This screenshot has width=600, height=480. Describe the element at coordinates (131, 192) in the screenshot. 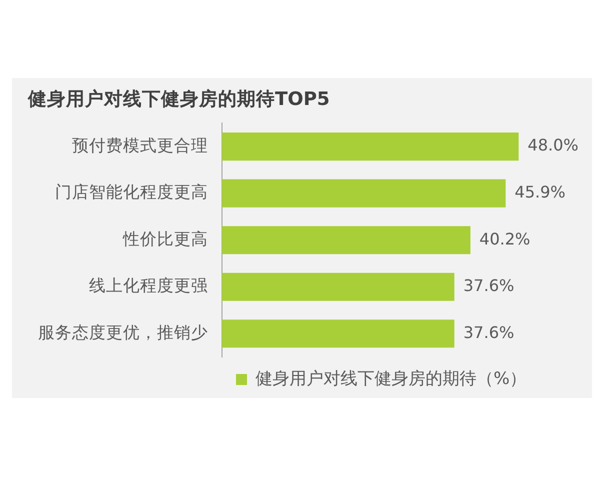

I see `y-tick-label: 门店智能化程度更高` at that location.